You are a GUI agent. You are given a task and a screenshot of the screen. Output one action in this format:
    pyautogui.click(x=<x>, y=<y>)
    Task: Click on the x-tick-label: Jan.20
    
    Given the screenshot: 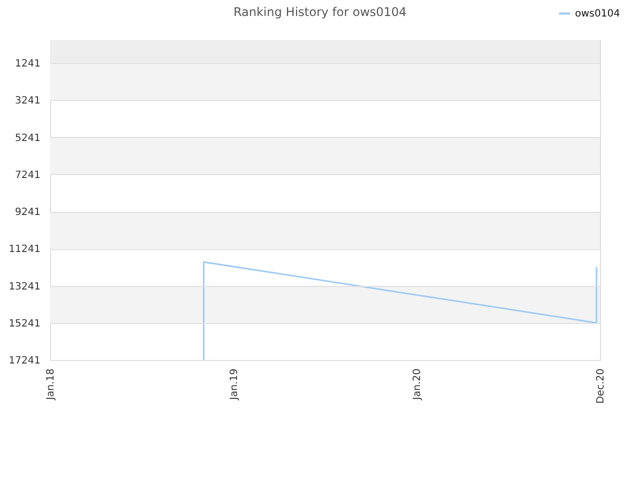 What is the action you would take?
    pyautogui.click(x=418, y=384)
    